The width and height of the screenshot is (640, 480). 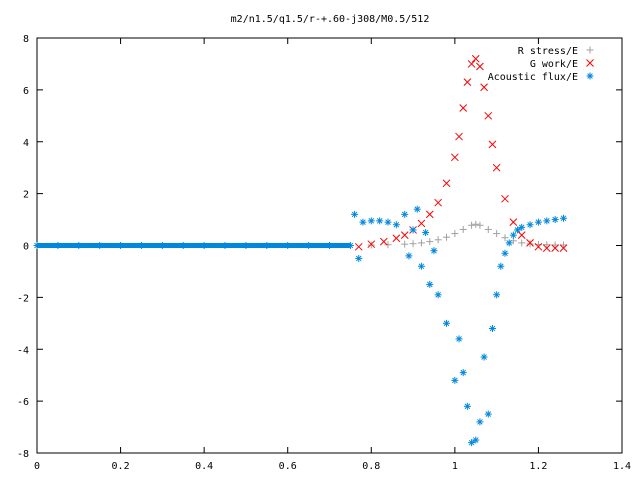 I want to click on y-tick-label: 0, so click(x=26, y=247).